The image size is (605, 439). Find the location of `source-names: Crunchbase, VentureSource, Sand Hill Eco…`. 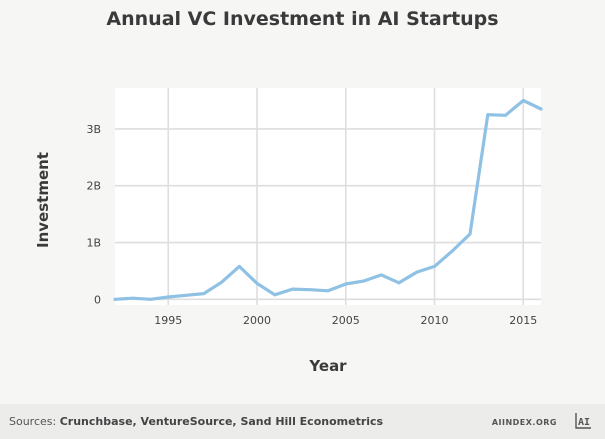

source-names: Crunchbase, VentureSource, Sand Hill Eco… is located at coordinates (221, 421).